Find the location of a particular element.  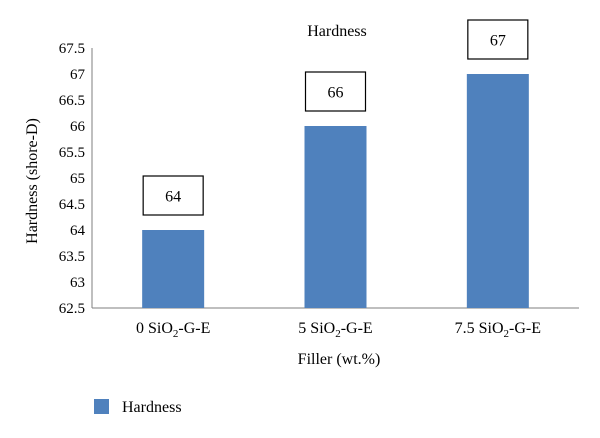

data-label: 64 is located at coordinates (173, 197).